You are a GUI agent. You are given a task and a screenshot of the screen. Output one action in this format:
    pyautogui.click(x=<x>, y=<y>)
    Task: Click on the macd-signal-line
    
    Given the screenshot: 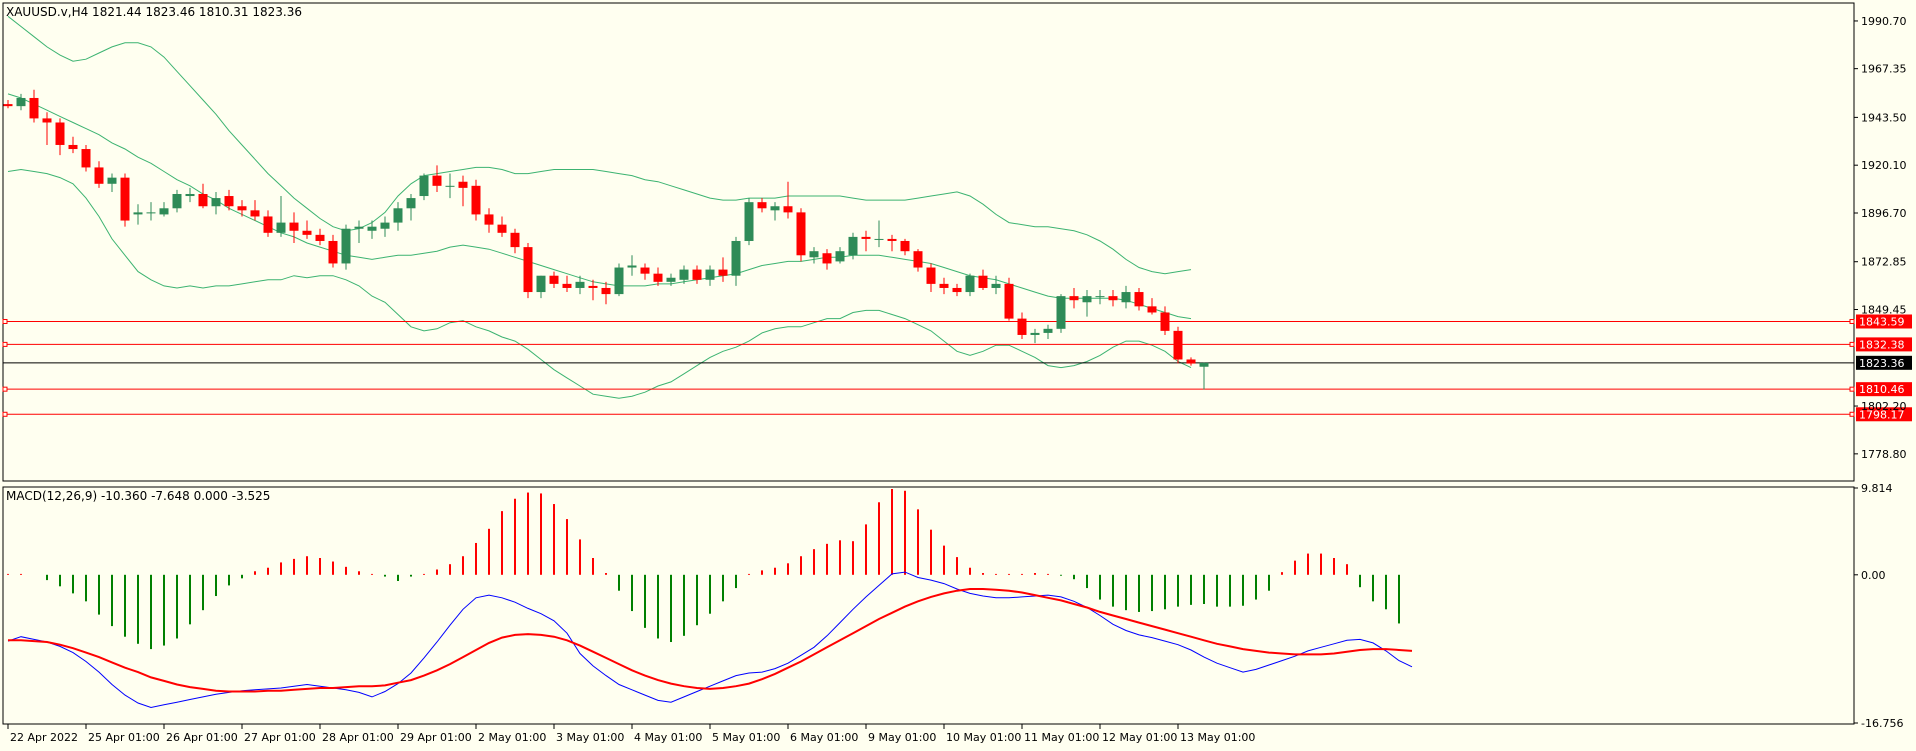 What is the action you would take?
    pyautogui.click(x=710, y=640)
    